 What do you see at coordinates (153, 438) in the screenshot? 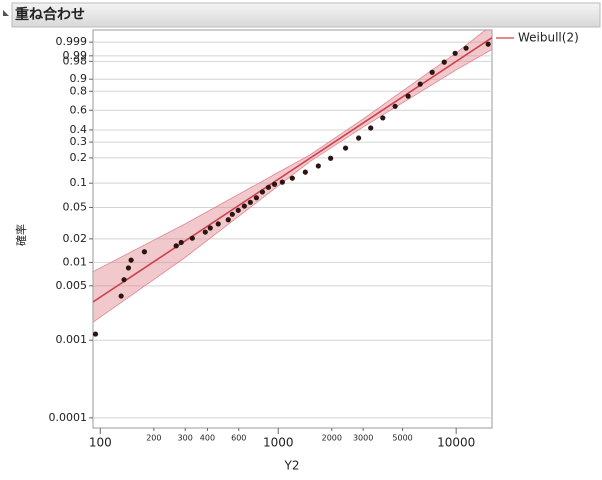
I see `x-tick-label: 200` at bounding box center [153, 438].